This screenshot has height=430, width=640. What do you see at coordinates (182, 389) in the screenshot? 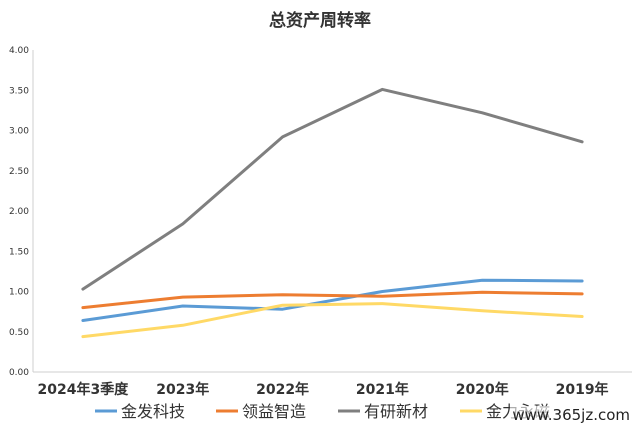
I see `x-tick-label: 2023年` at bounding box center [182, 389].